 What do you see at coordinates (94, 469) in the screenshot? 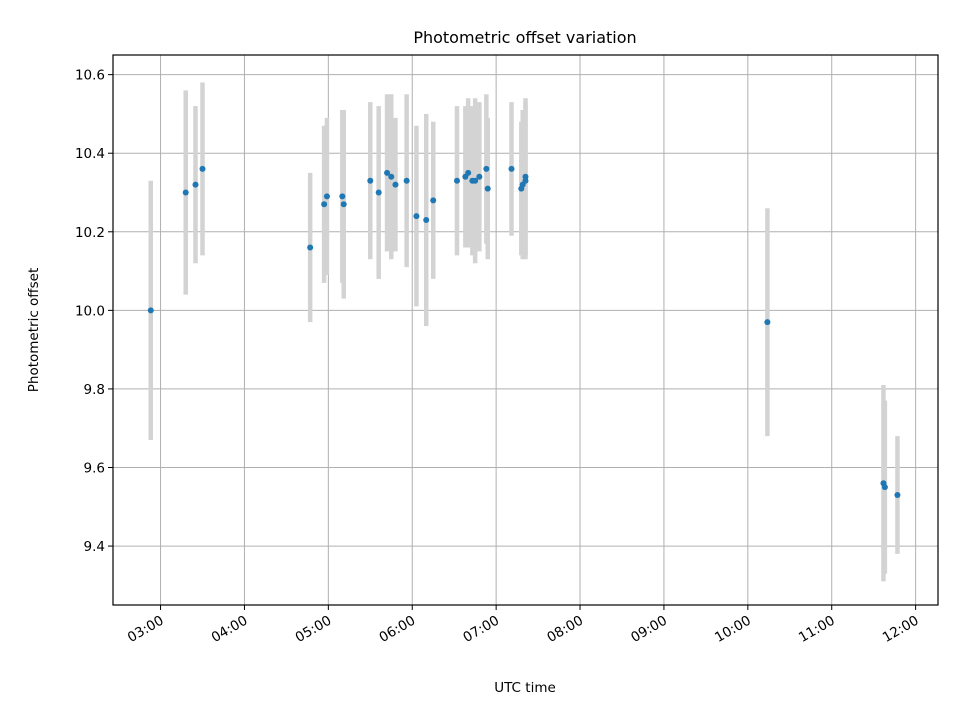
I see `y-tick-label: 9.6` at bounding box center [94, 469].